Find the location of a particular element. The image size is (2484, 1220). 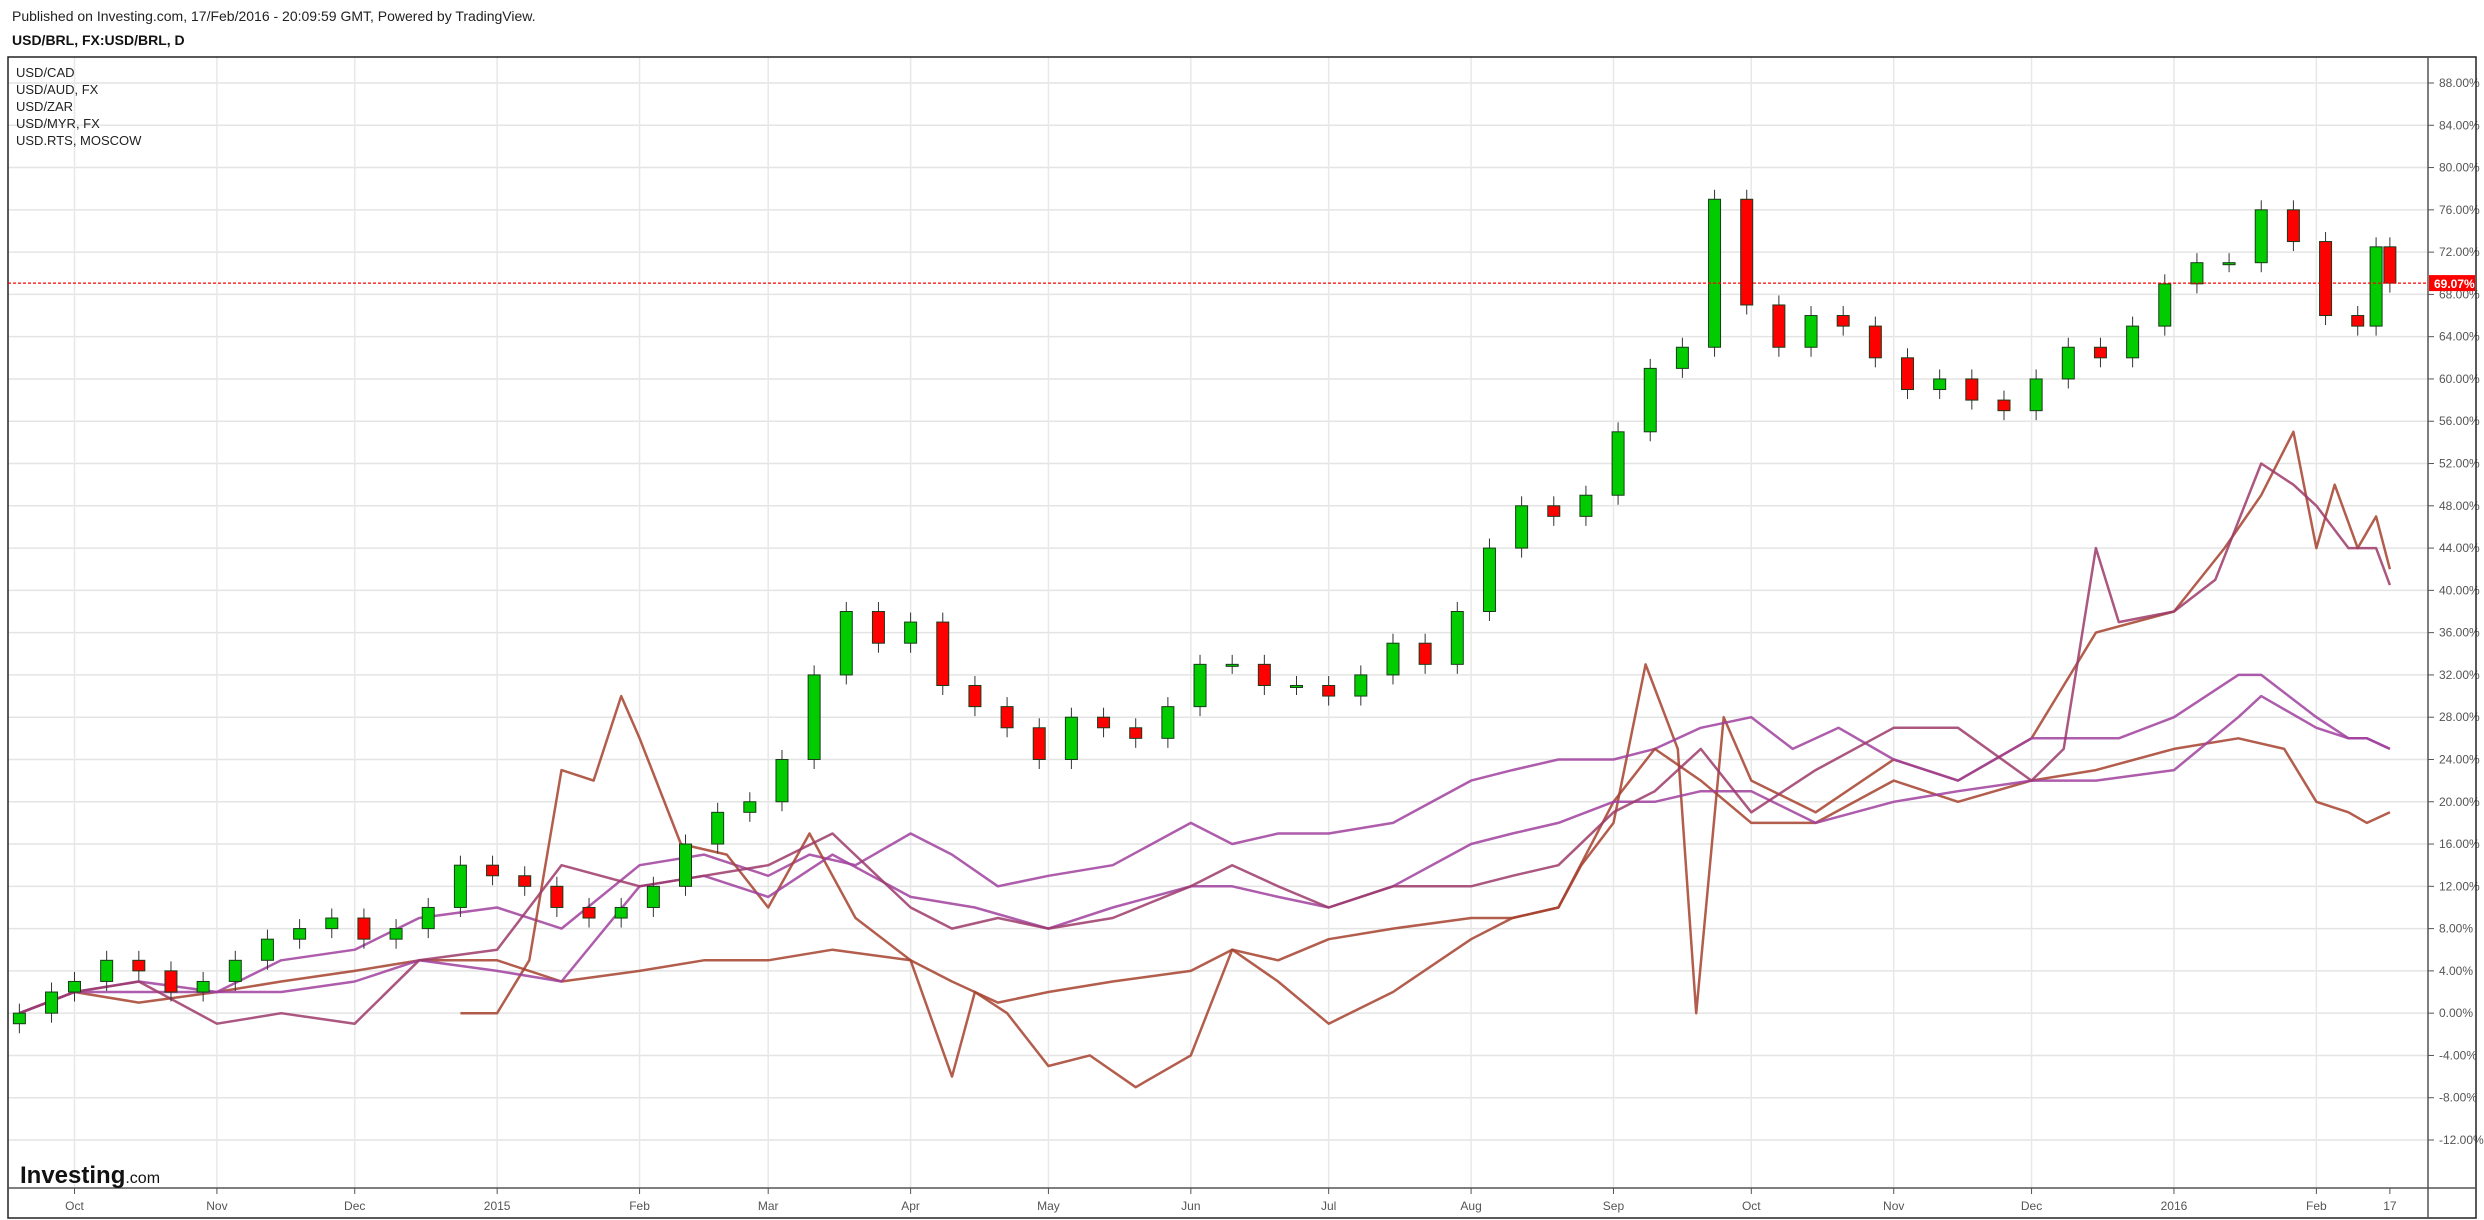

y-tick-label: 8.00% is located at coordinates (2456, 929).